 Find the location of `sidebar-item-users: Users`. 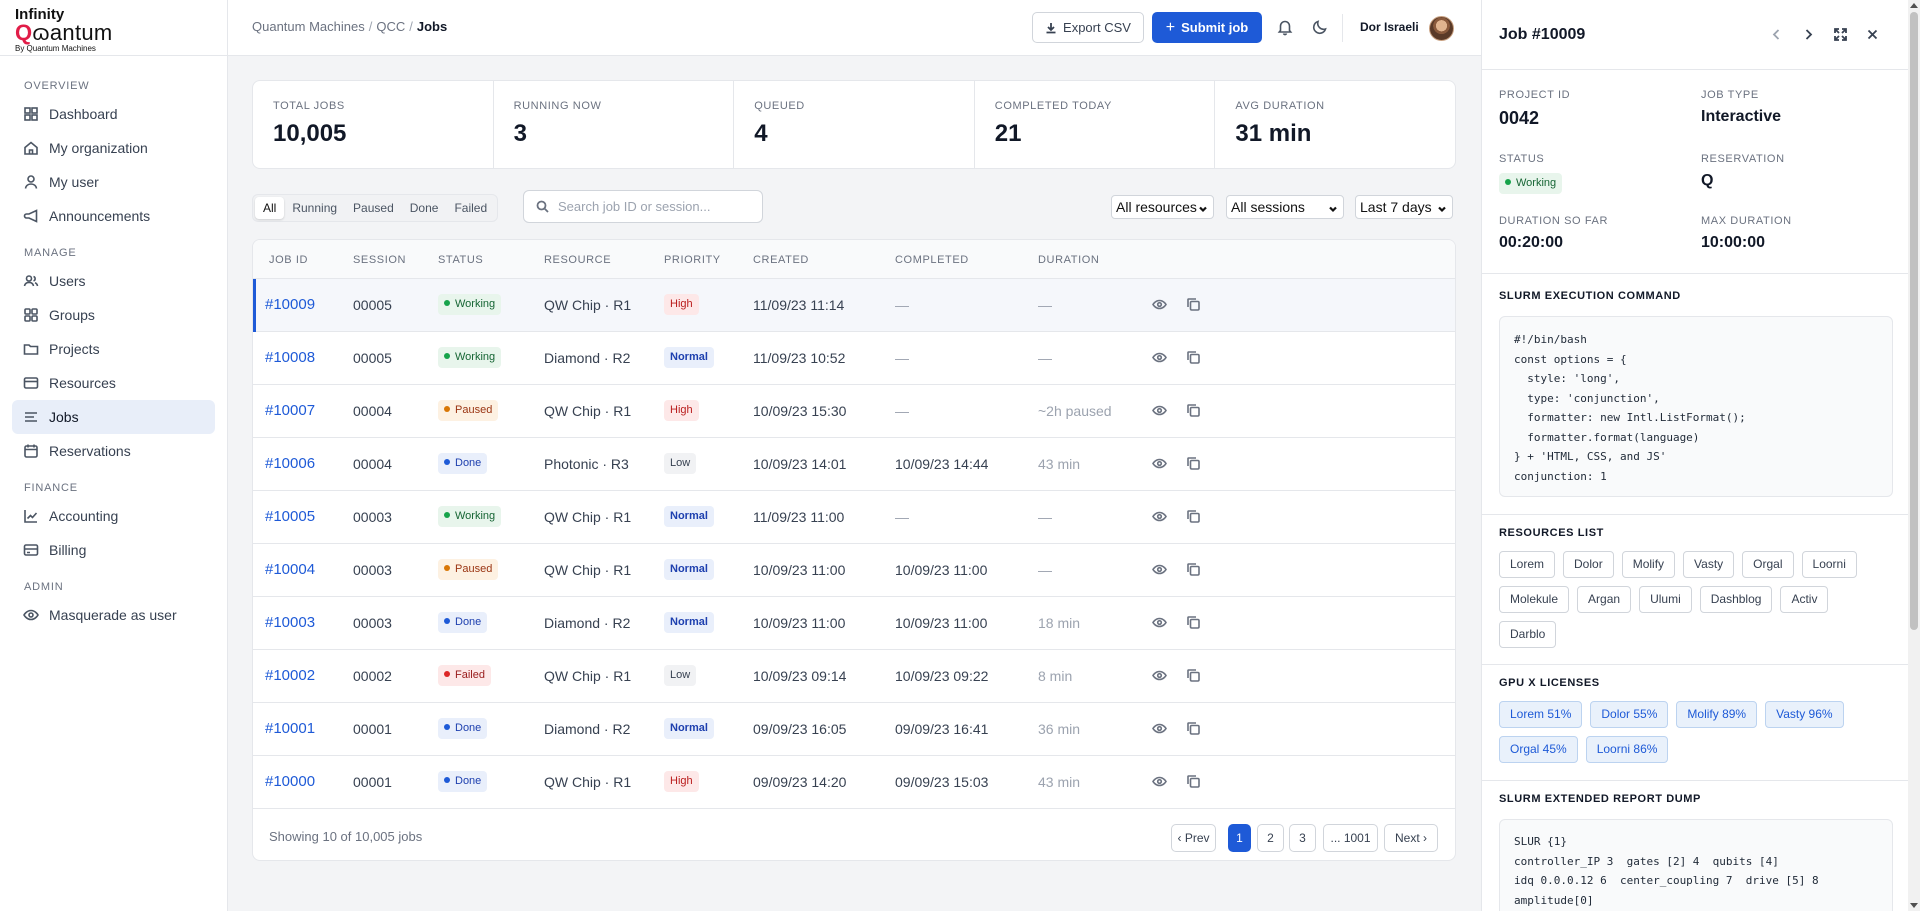

sidebar-item-users: Users is located at coordinates (113, 281).